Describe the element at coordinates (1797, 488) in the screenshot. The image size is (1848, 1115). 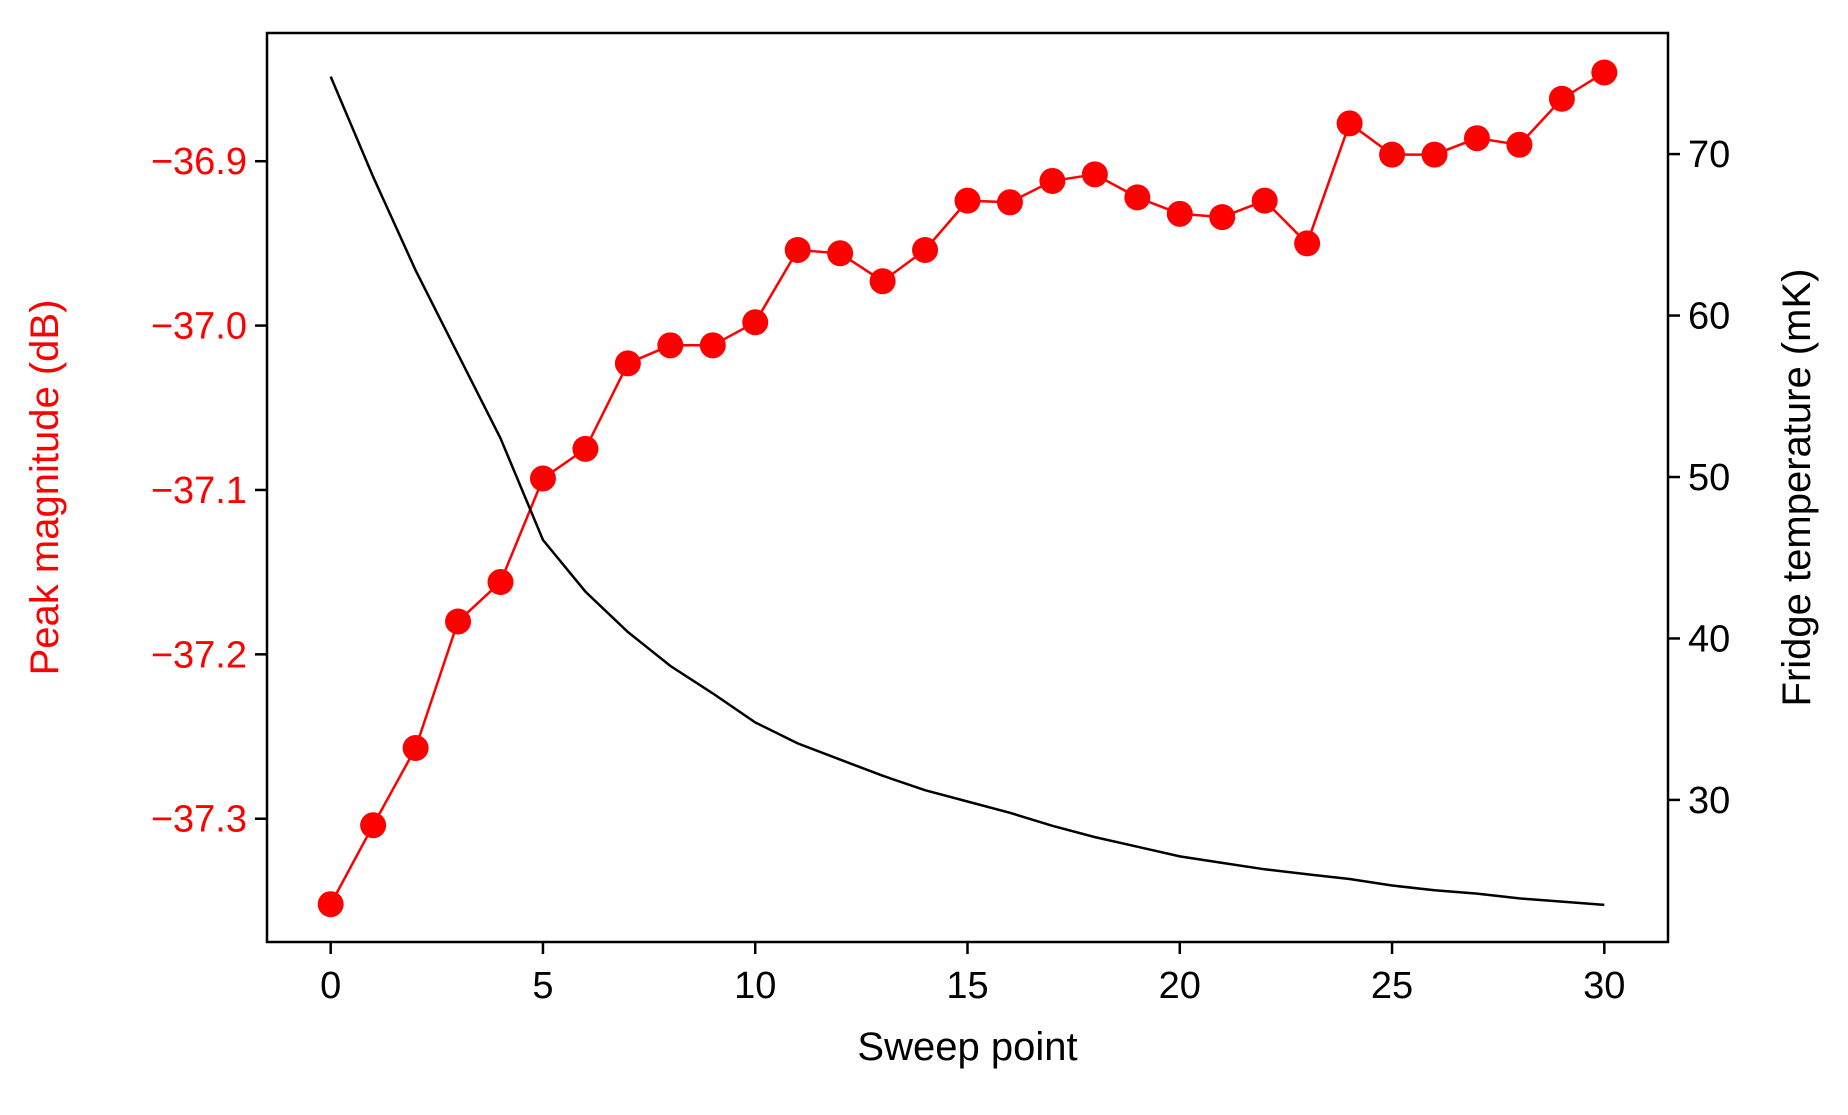
I see `right-y-axis-title: Fridge temperature (mK)` at that location.